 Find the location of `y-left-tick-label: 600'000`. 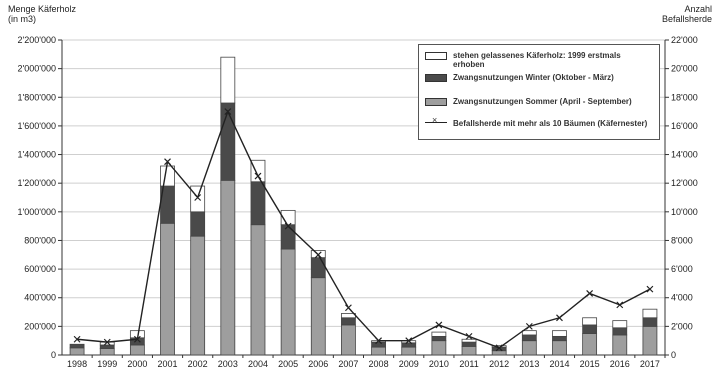

y-left-tick-label: 600'000 is located at coordinates (40, 269).